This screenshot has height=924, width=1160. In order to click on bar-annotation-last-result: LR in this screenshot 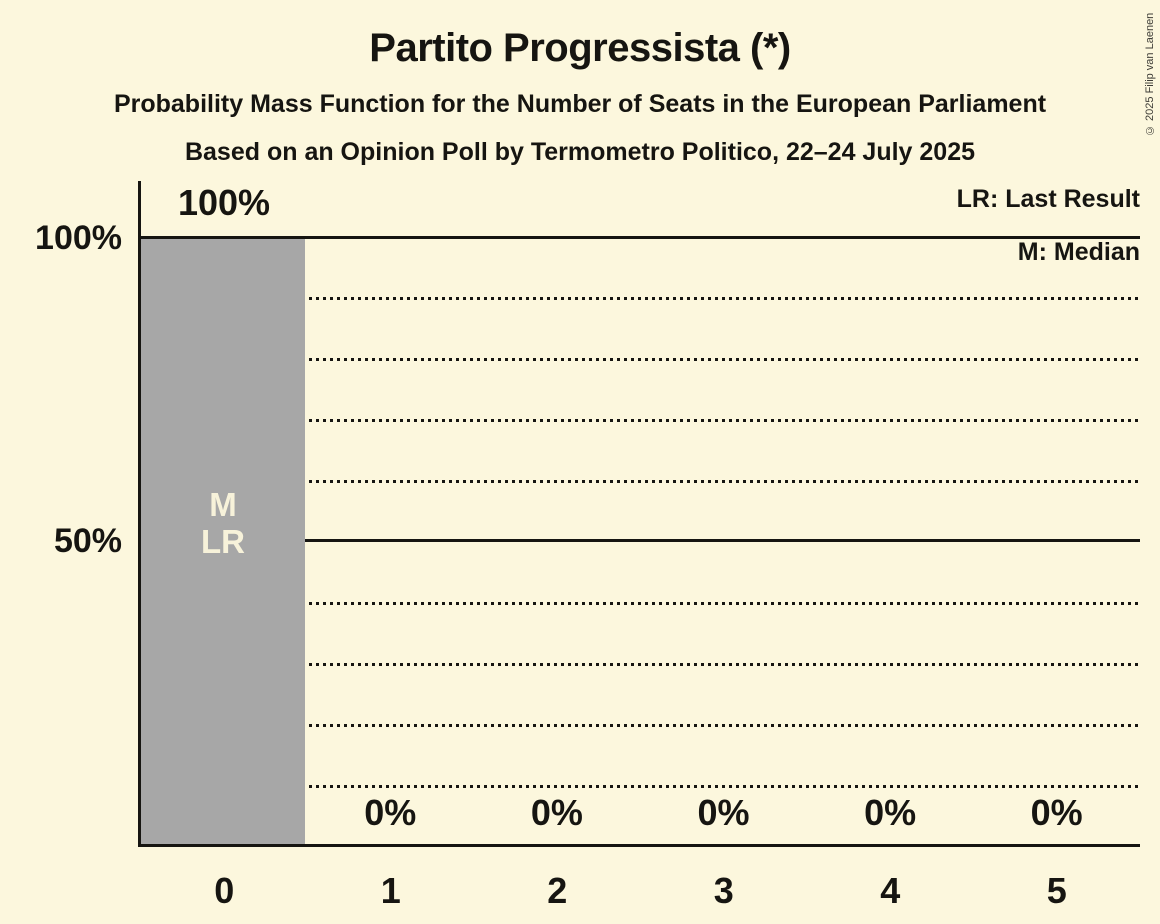, I will do `click(223, 541)`.